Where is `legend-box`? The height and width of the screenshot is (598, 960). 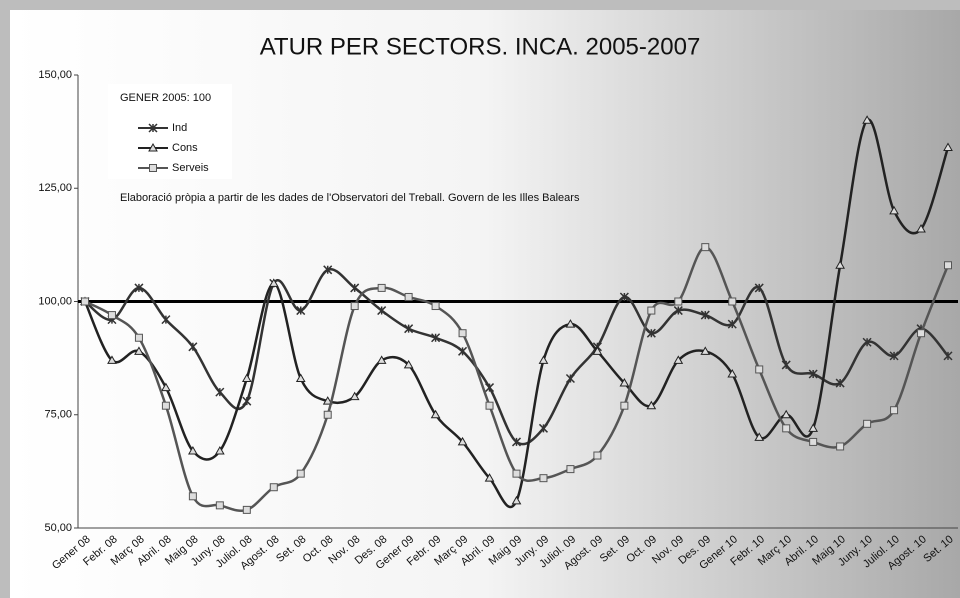 legend-box is located at coordinates (170, 131).